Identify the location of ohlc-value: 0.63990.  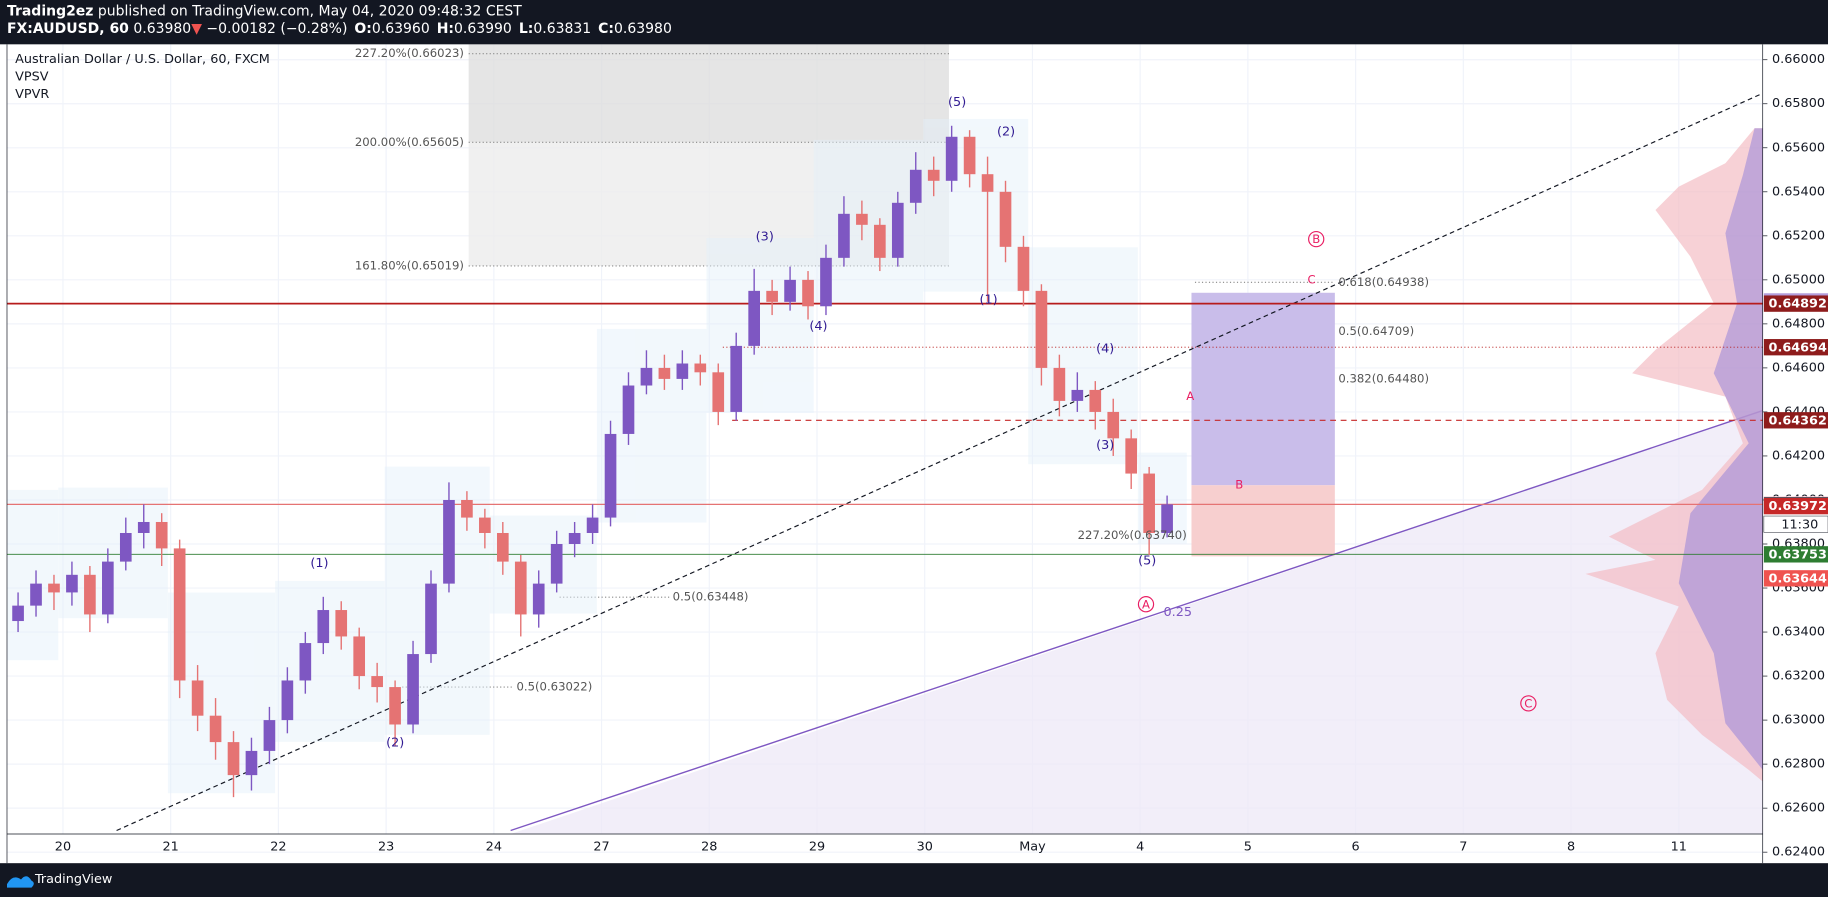
(483, 29).